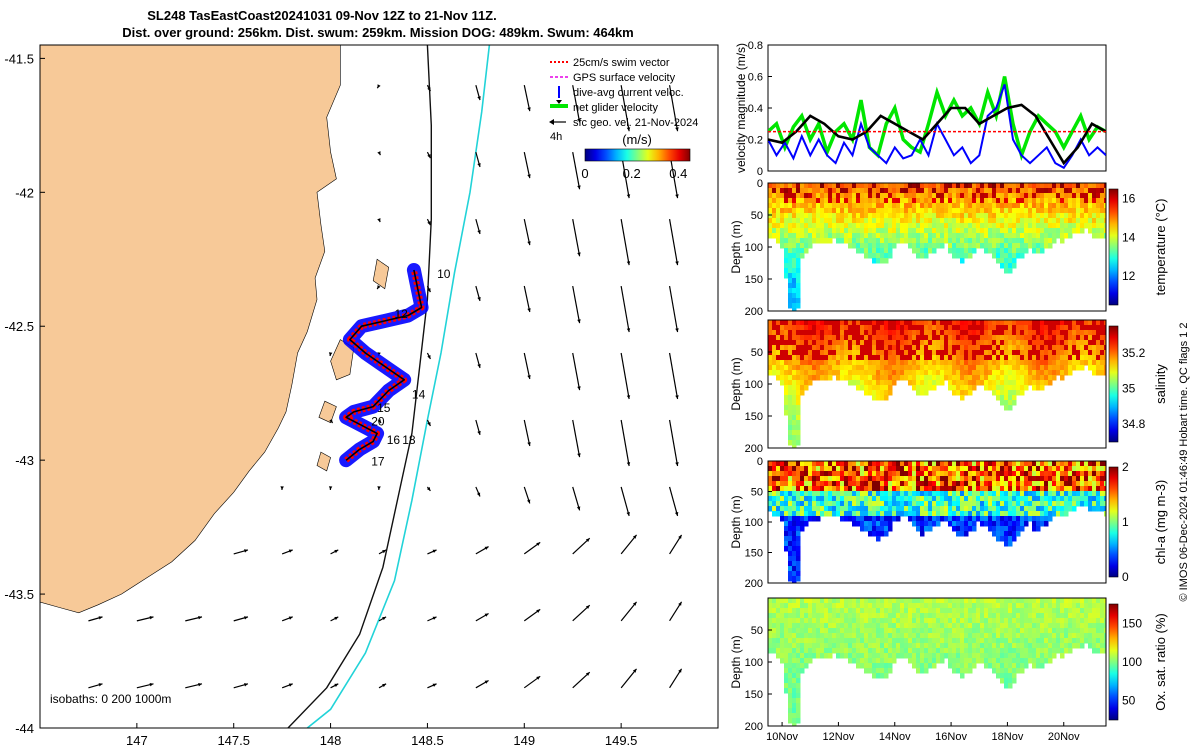 The height and width of the screenshot is (750, 1200). Describe the element at coordinates (19, 326) in the screenshot. I see `map-y-tick-label: -42.5` at that location.